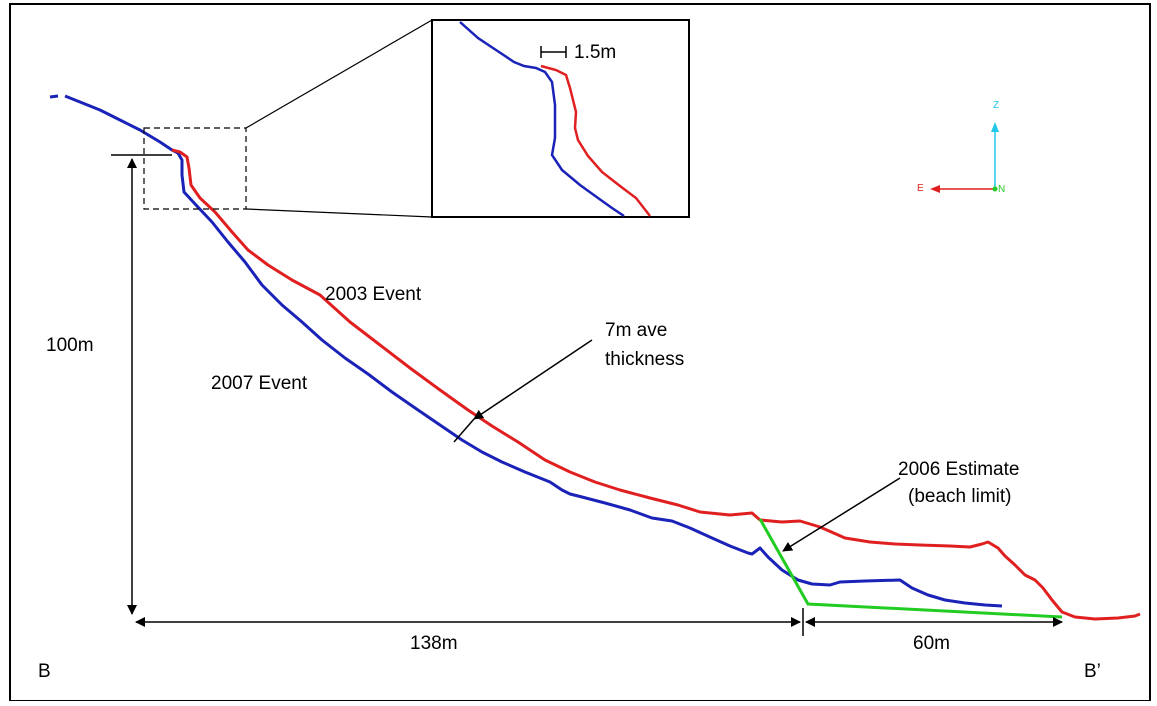 The width and height of the screenshot is (1157, 706). What do you see at coordinates (958, 469) in the screenshot?
I see `estimate-label-line1: 2006 Estimate` at bounding box center [958, 469].